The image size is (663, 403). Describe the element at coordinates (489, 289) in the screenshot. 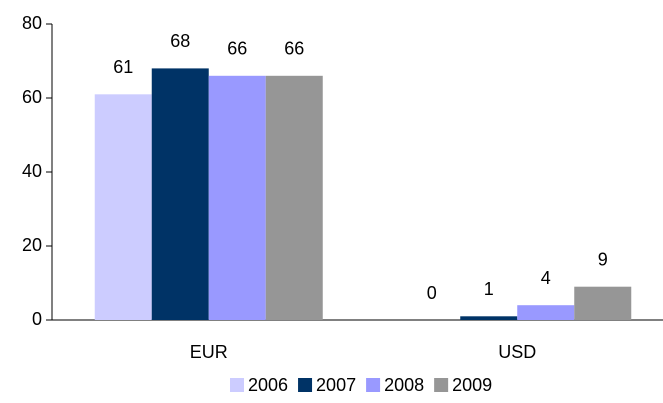

I see `value-label: 1` at that location.